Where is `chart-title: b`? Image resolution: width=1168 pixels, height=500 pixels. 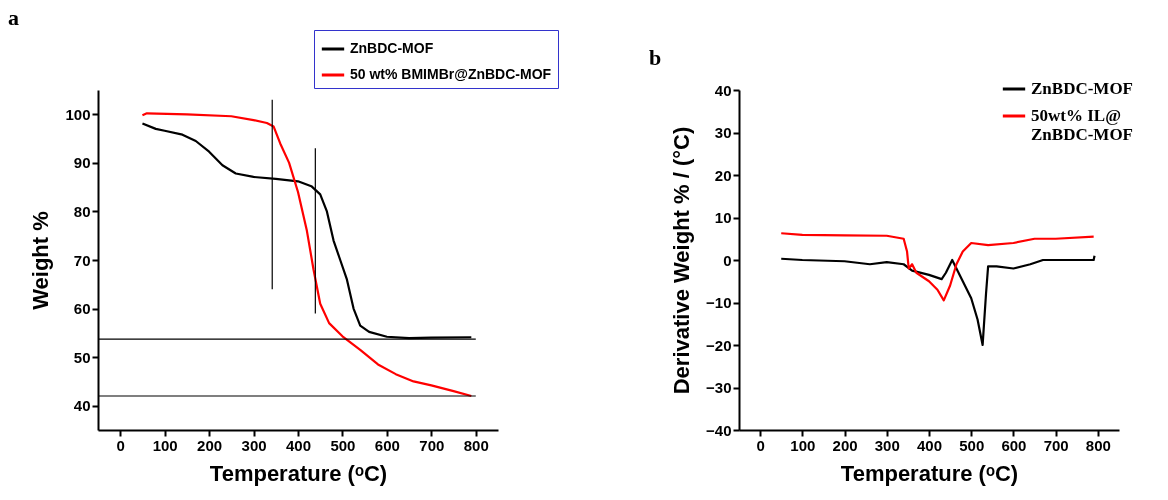 chart-title: b is located at coordinates (655, 57).